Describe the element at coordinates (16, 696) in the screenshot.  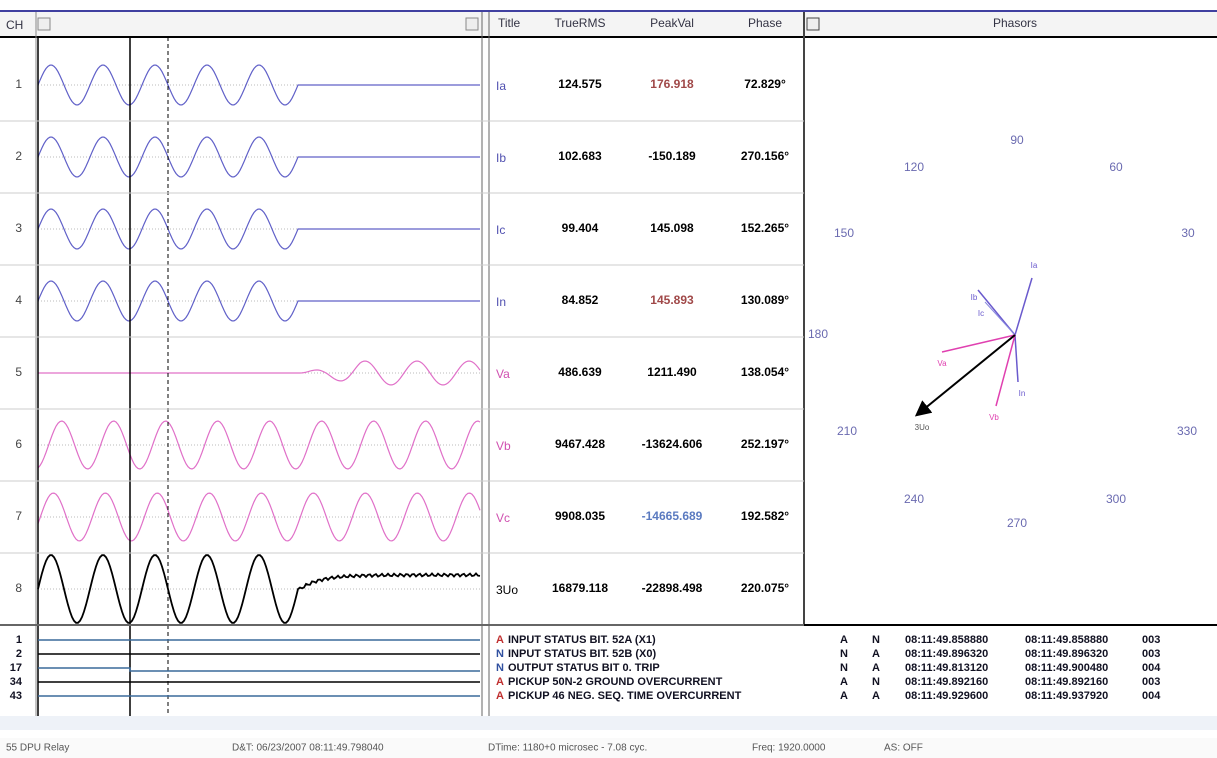
I see `digital-number: 43` at that location.